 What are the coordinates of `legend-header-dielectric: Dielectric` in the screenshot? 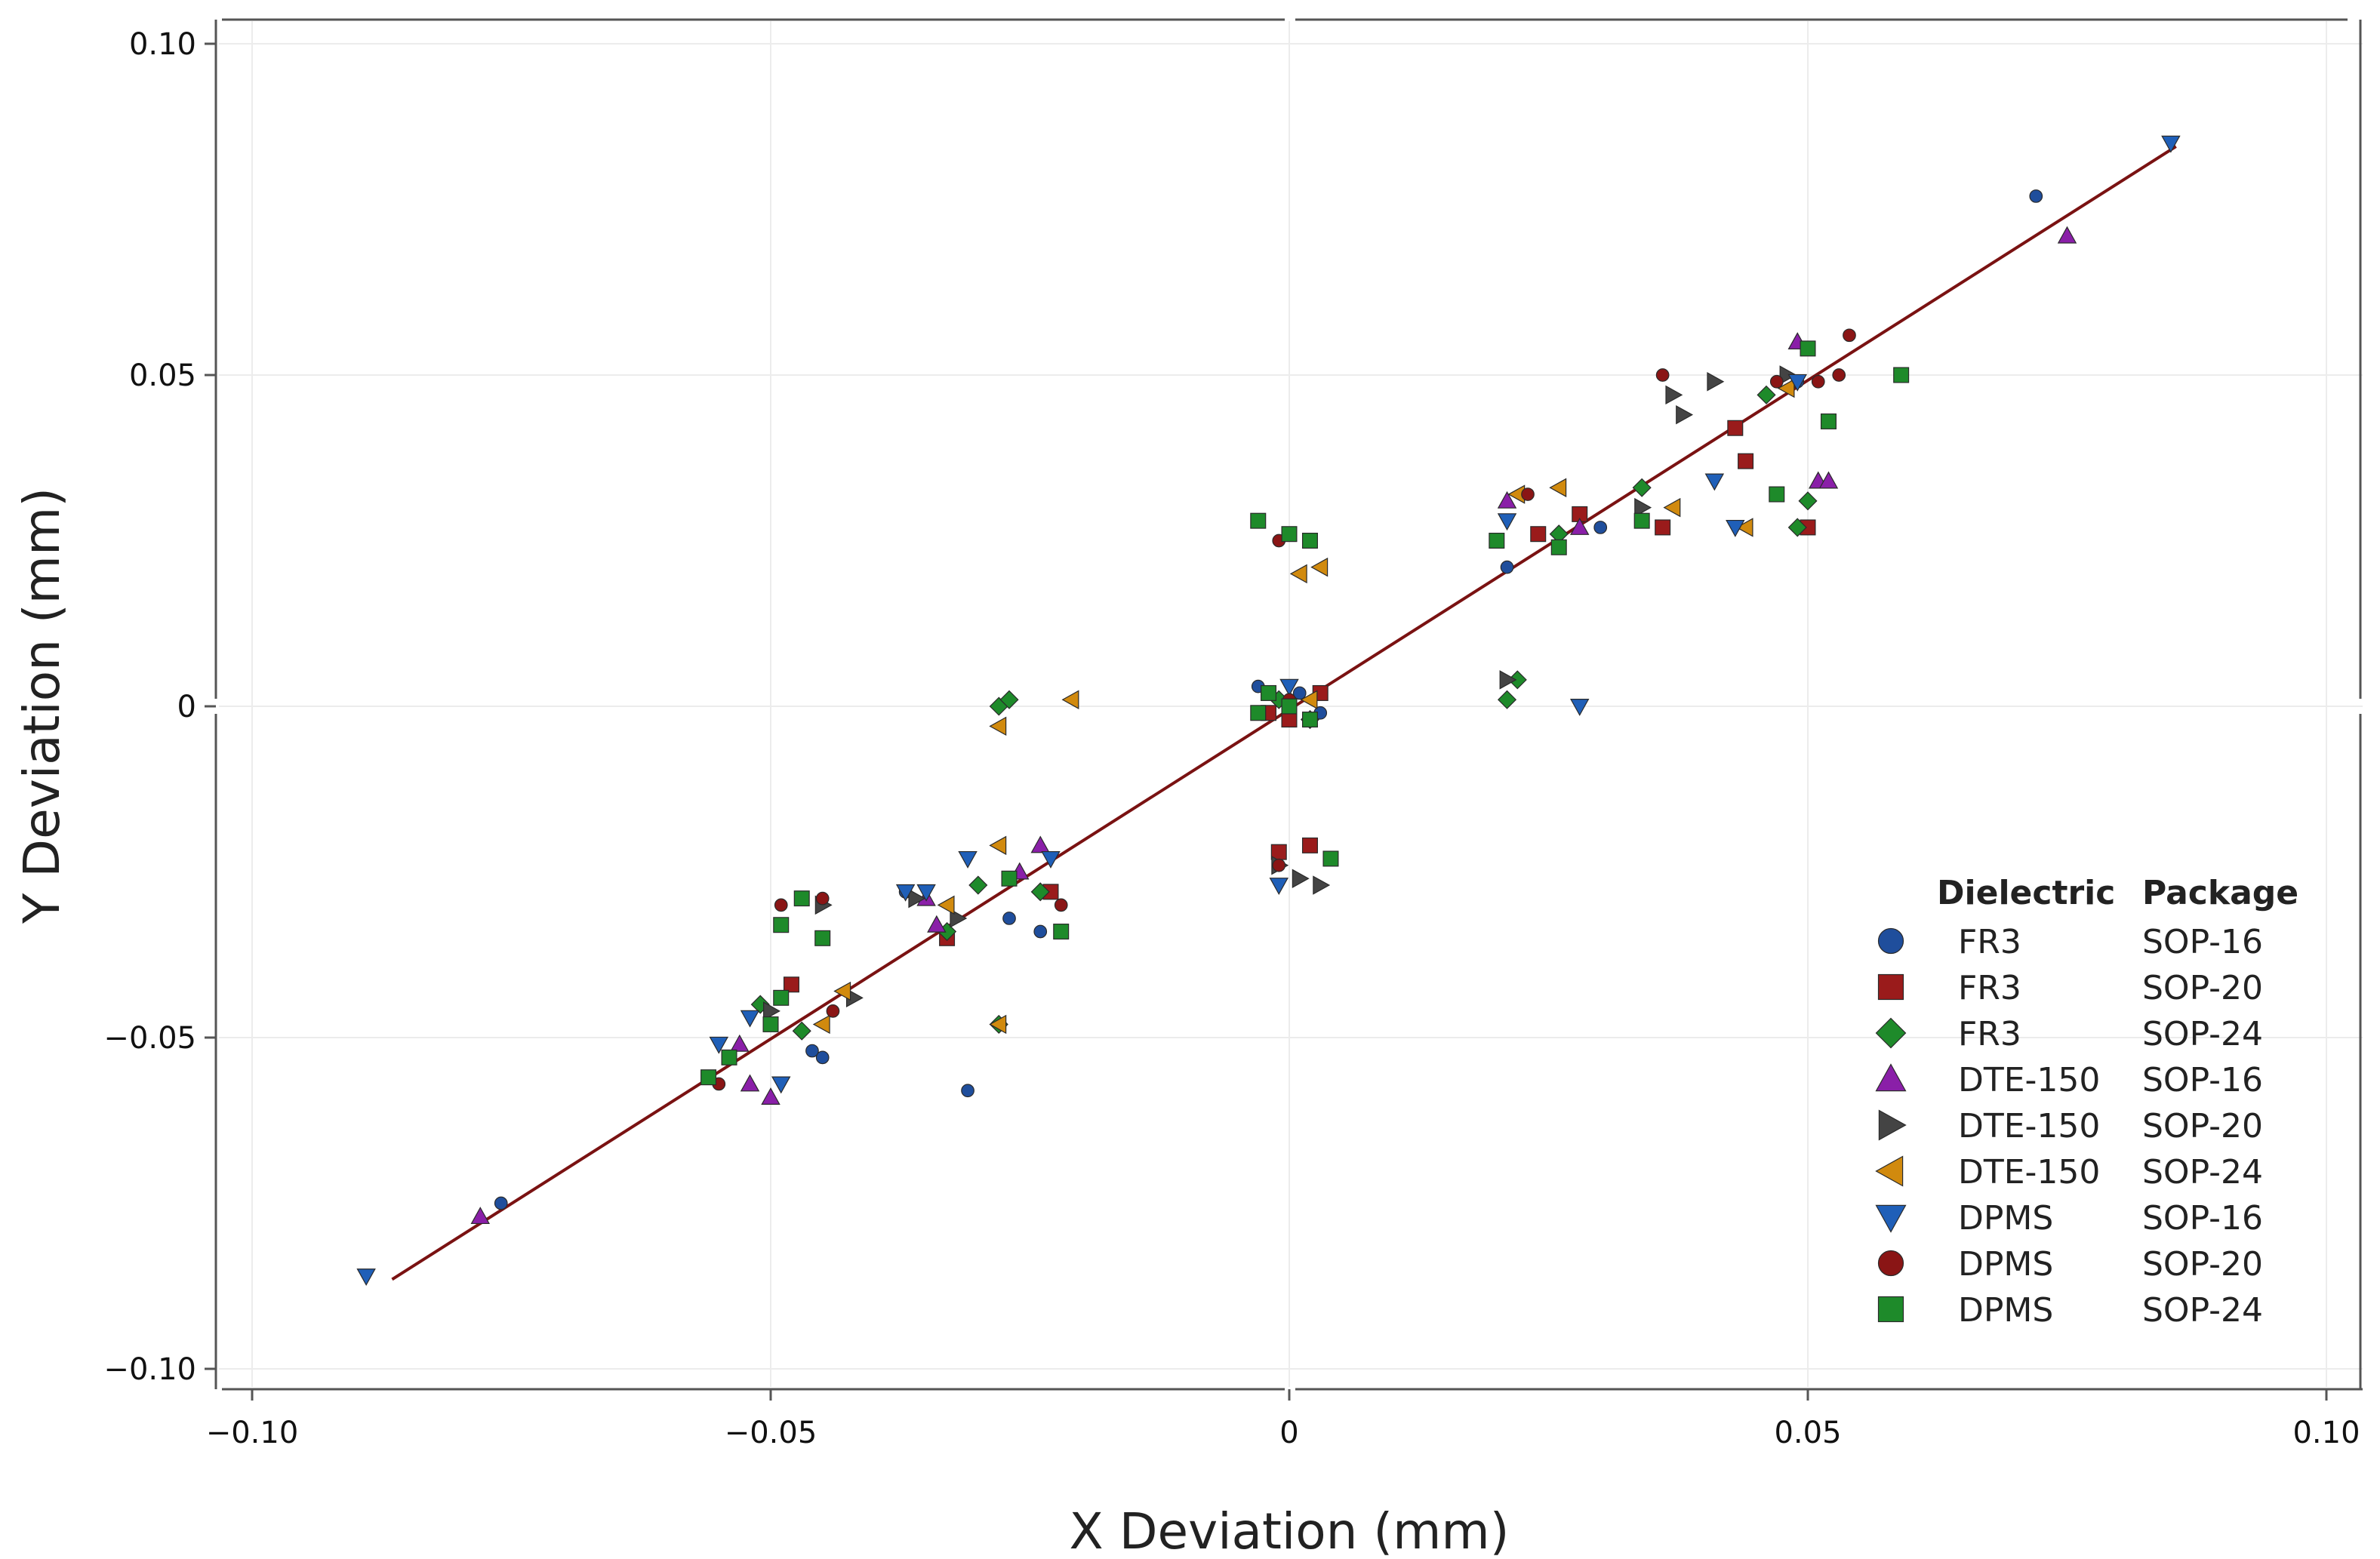 It's located at (2026, 893).